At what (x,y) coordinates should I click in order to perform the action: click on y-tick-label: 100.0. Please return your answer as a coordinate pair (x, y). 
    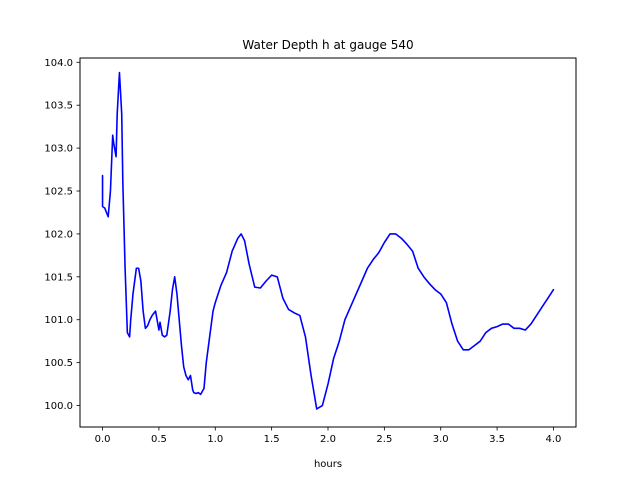
    Looking at the image, I should click on (58, 406).